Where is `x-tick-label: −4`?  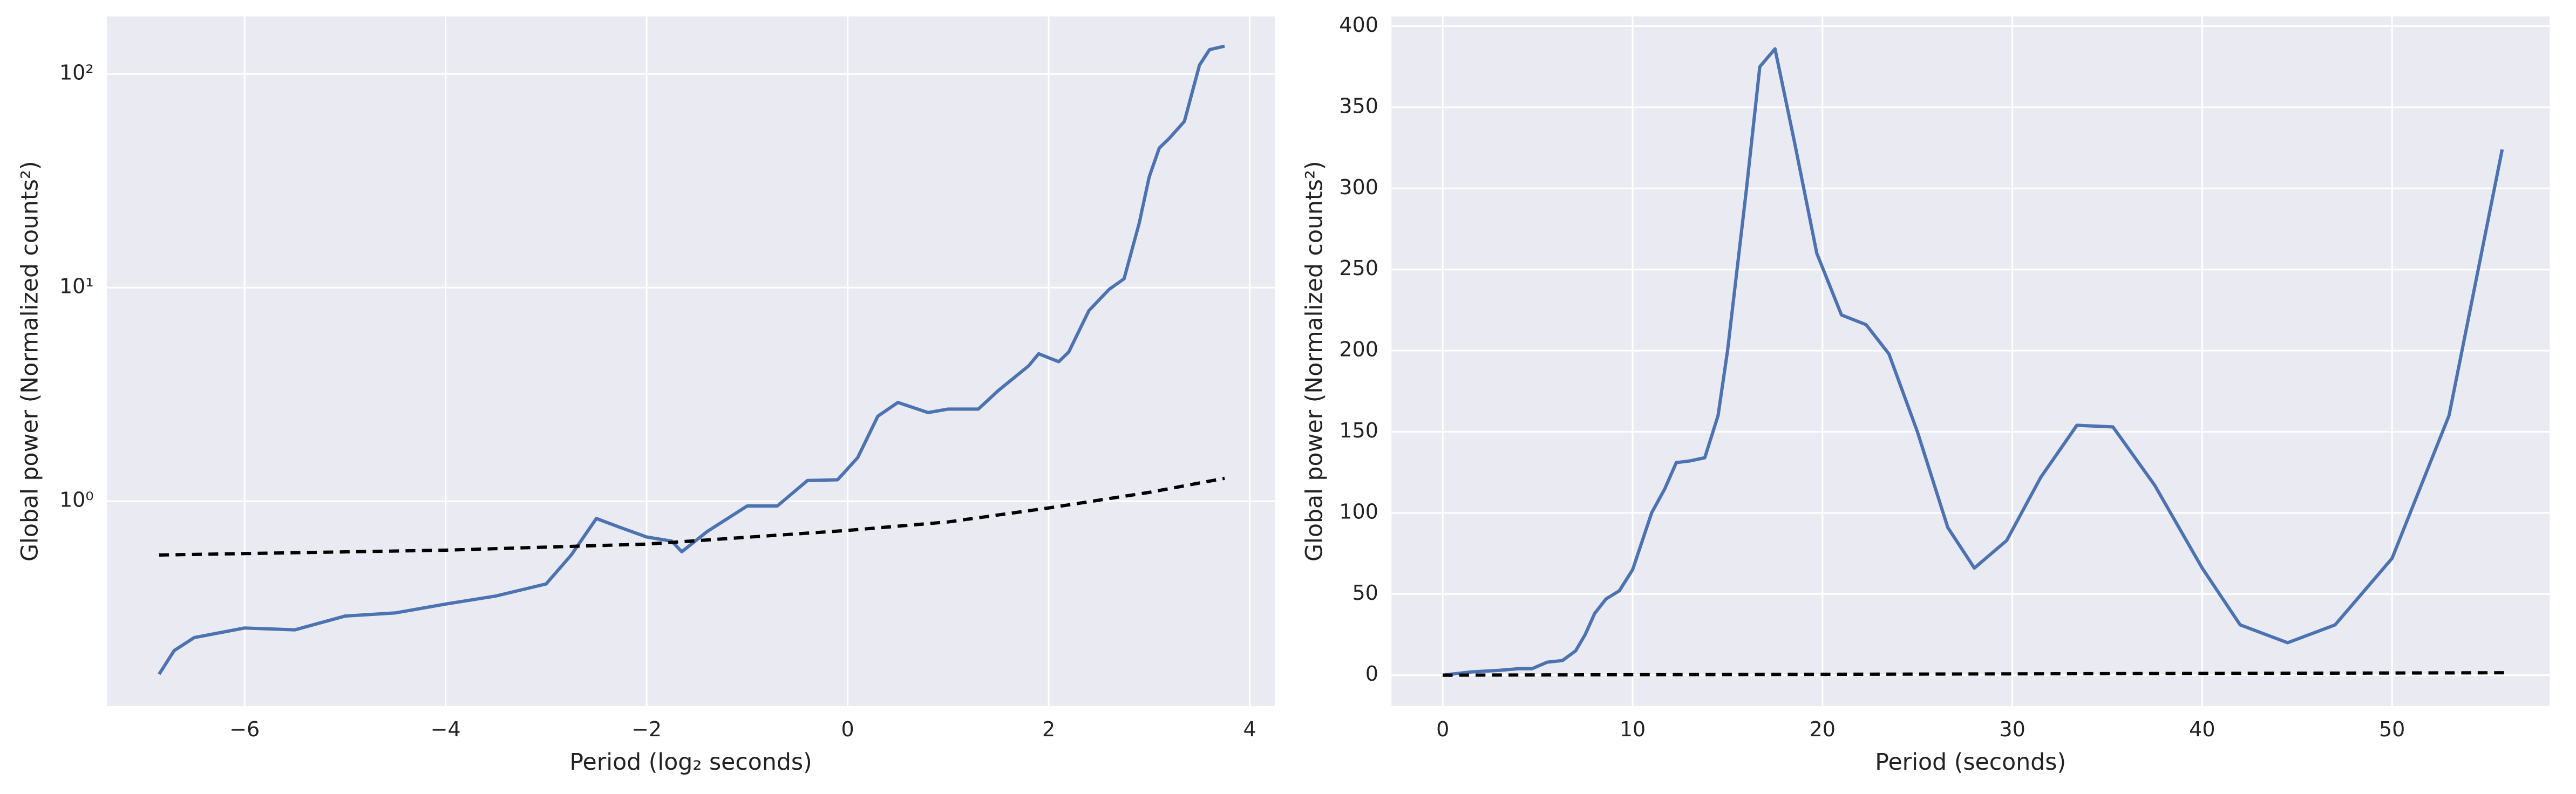 x-tick-label: −4 is located at coordinates (446, 729).